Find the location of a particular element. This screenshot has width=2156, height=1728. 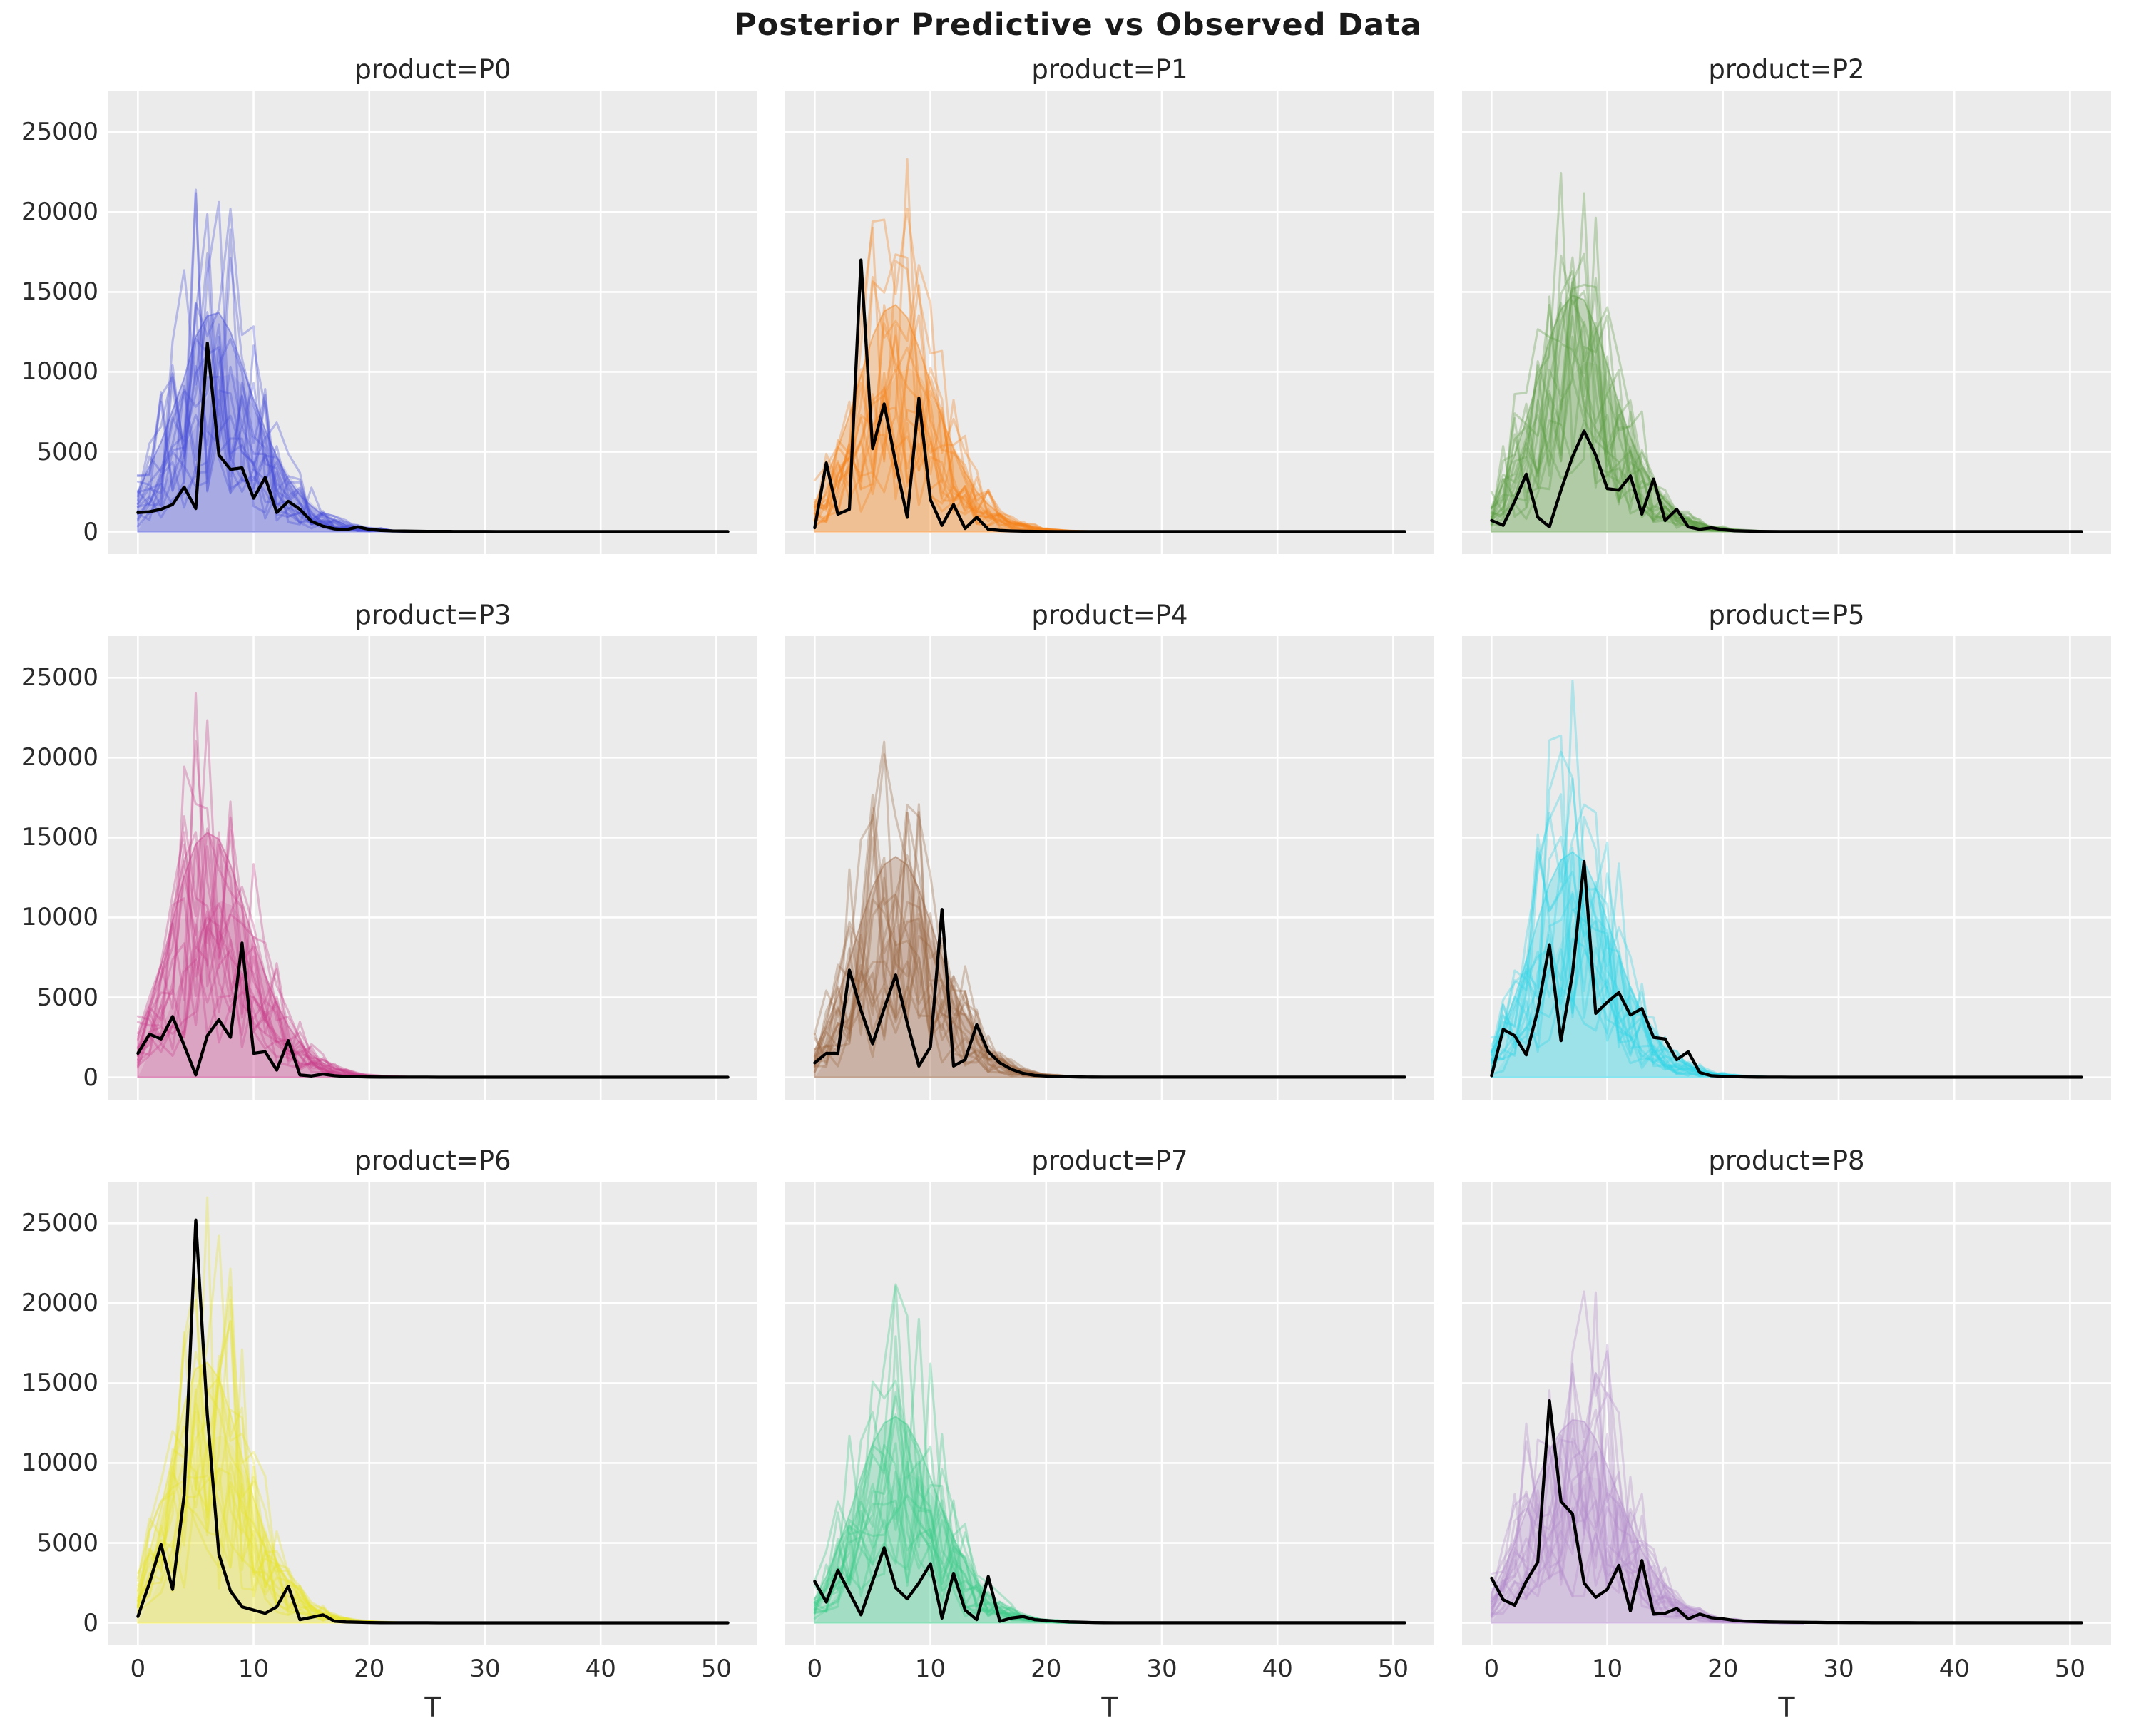

panel-title-p2: product=P2 is located at coordinates (1787, 69).